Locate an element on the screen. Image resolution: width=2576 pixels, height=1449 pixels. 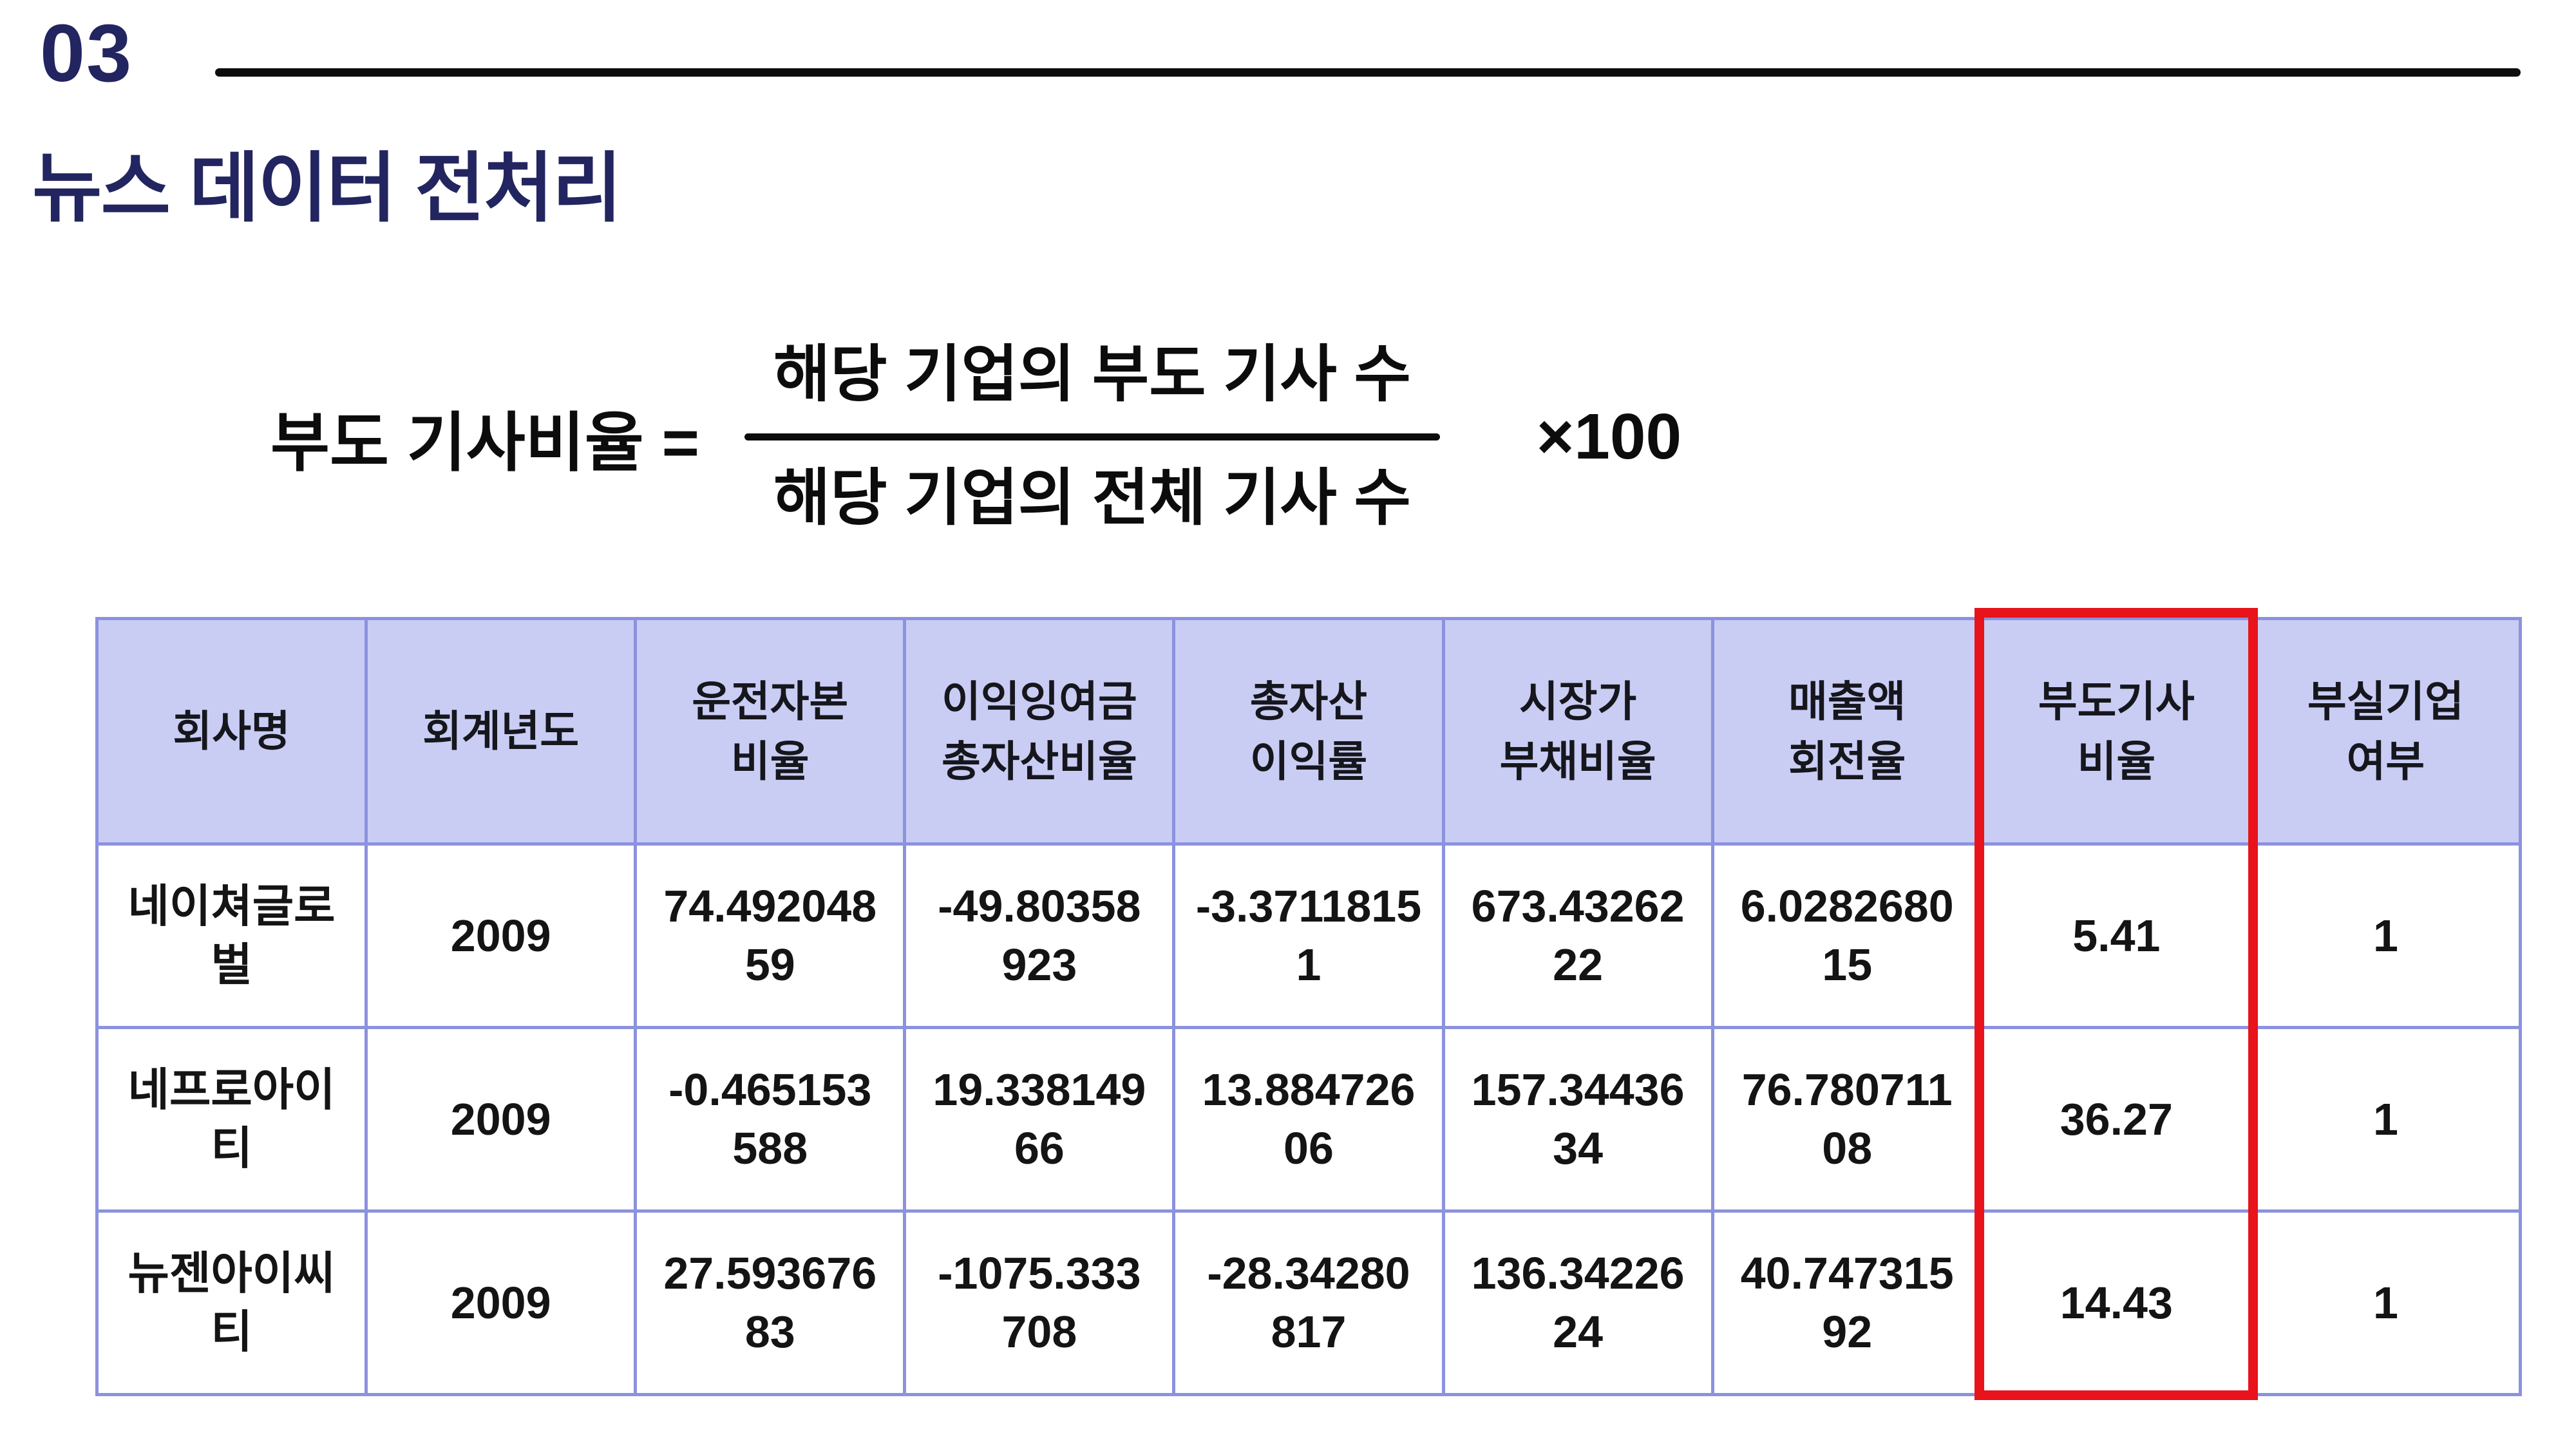
section-number: 03 is located at coordinates (87, 54).